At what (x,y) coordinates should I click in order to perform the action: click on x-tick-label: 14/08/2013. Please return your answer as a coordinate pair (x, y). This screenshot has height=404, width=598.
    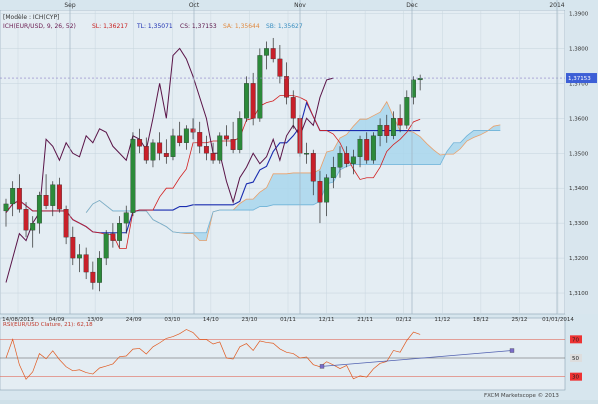
    Looking at the image, I should click on (18, 320).